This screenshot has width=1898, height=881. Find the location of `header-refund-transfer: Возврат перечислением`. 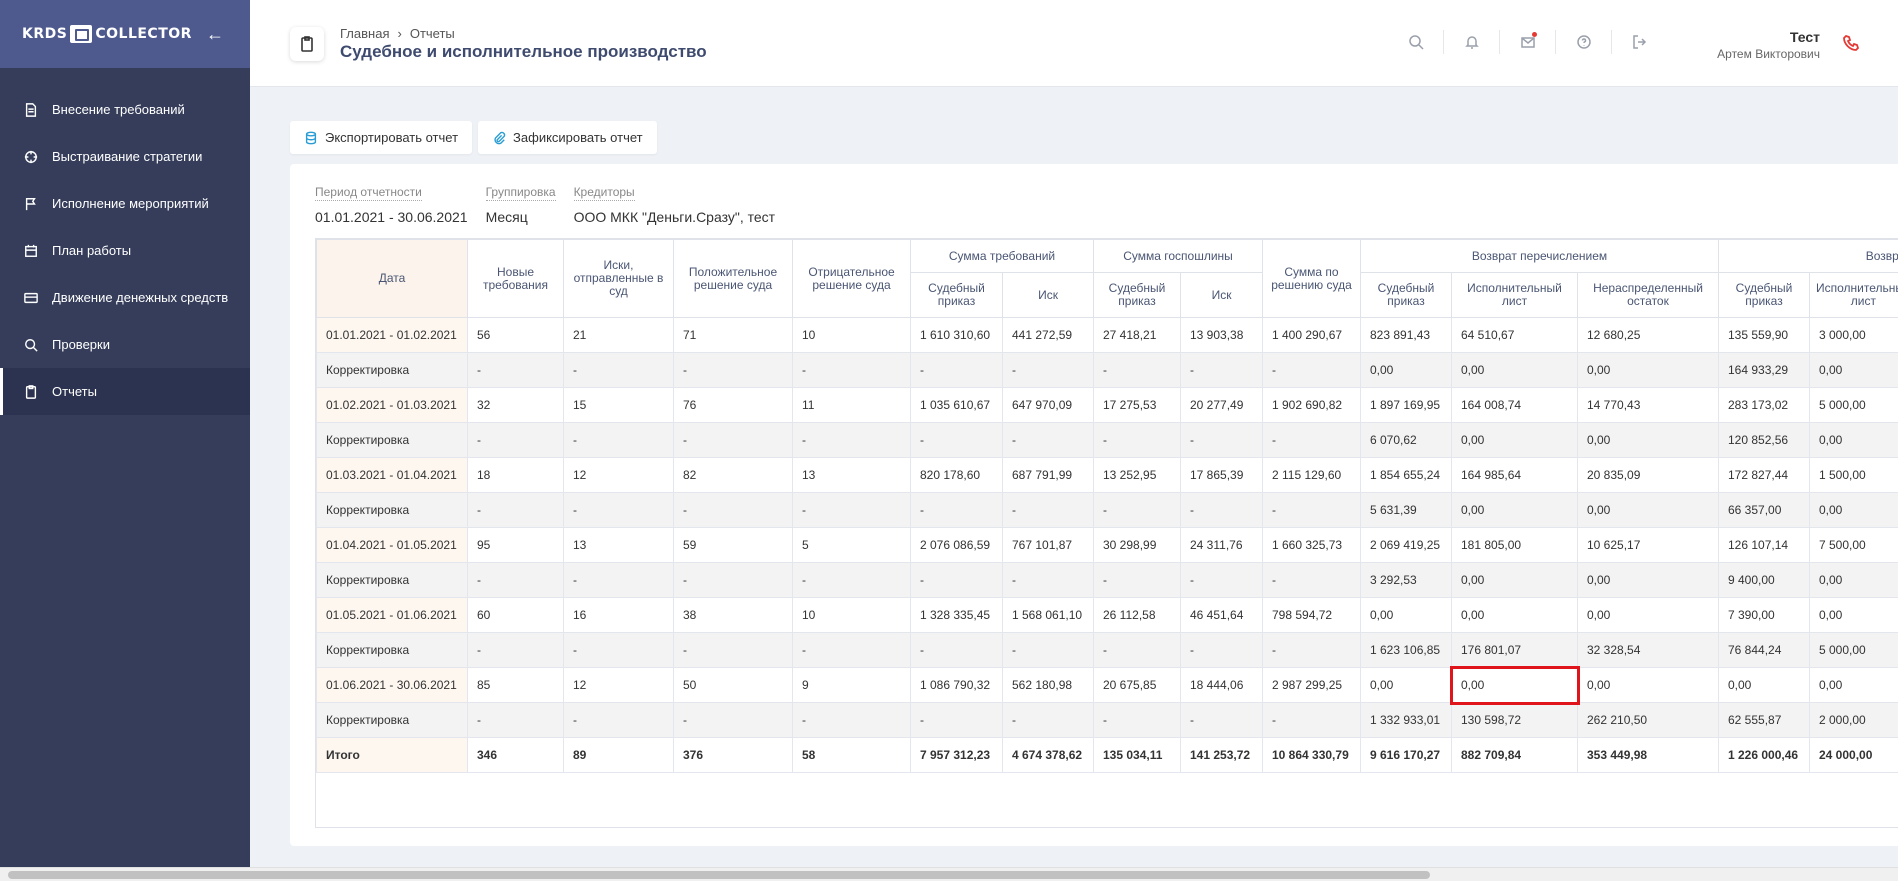

header-refund-transfer: Возврат перечислением is located at coordinates (1539, 256).